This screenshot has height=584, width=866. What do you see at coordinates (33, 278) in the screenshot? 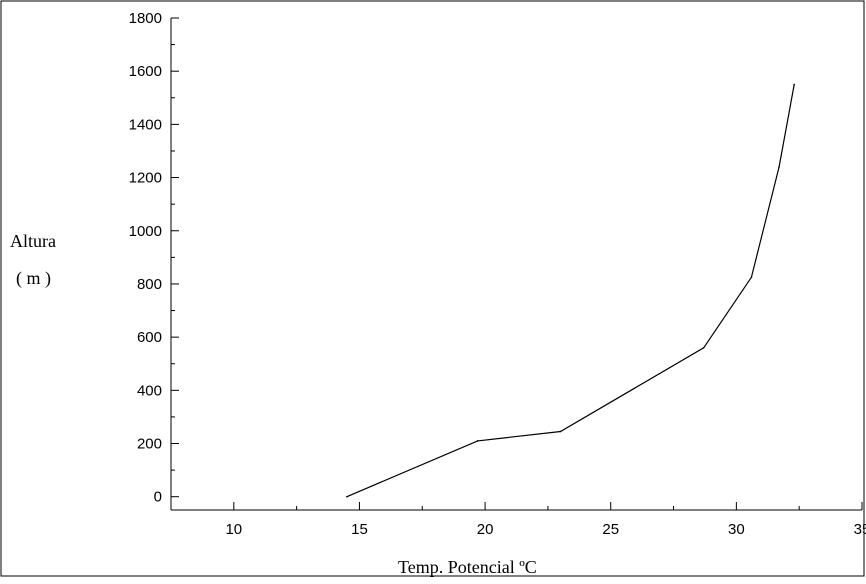
I see `y-axis-unit: ( m )` at bounding box center [33, 278].